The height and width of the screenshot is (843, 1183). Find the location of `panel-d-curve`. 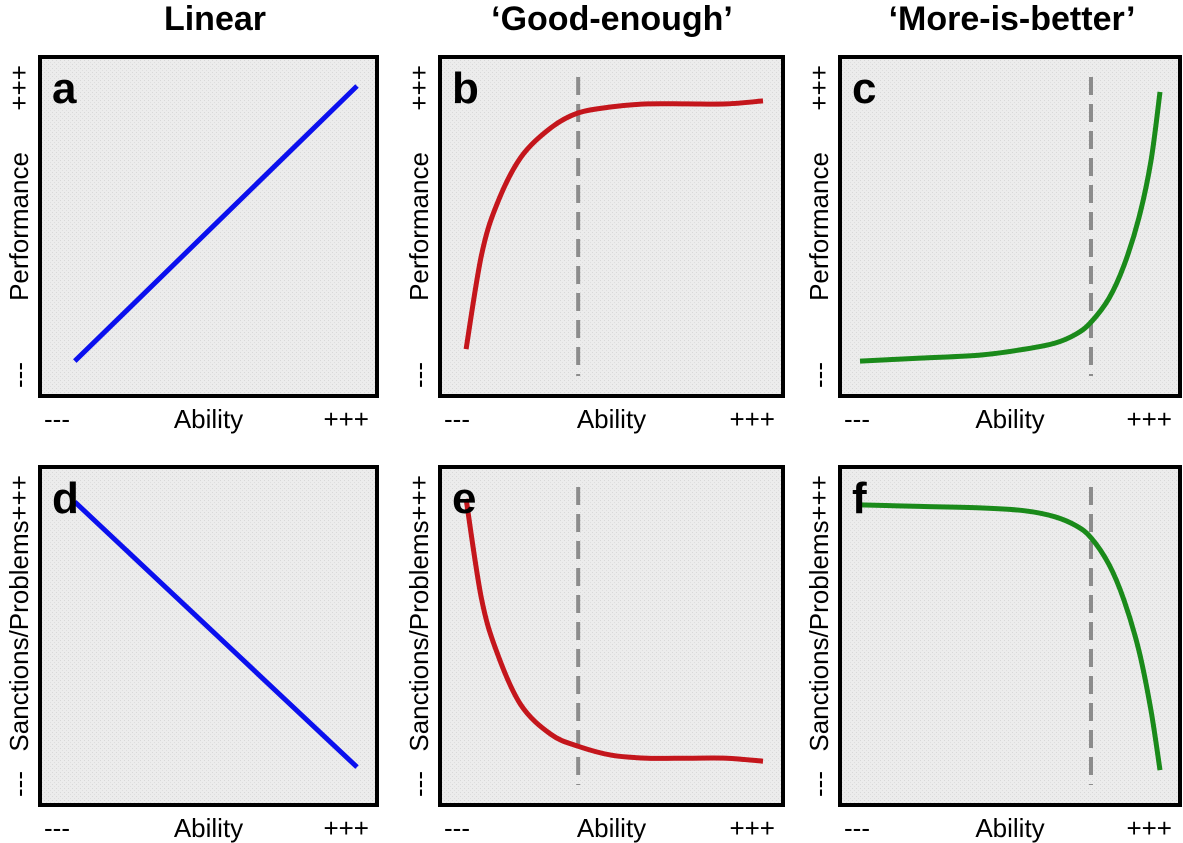

panel-d-curve is located at coordinates (216, 634).